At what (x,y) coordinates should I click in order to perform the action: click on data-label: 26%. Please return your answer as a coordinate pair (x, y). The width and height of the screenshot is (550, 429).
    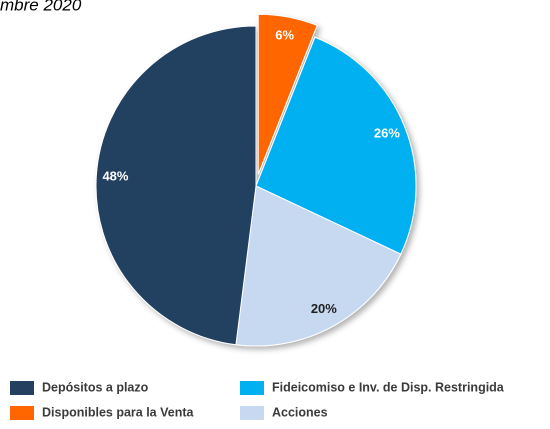
    Looking at the image, I should click on (387, 133).